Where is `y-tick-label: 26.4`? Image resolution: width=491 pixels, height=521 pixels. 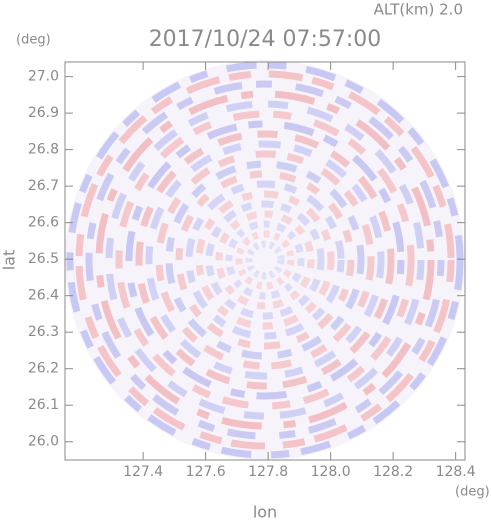
y-tick-label: 26.4 is located at coordinates (43, 296).